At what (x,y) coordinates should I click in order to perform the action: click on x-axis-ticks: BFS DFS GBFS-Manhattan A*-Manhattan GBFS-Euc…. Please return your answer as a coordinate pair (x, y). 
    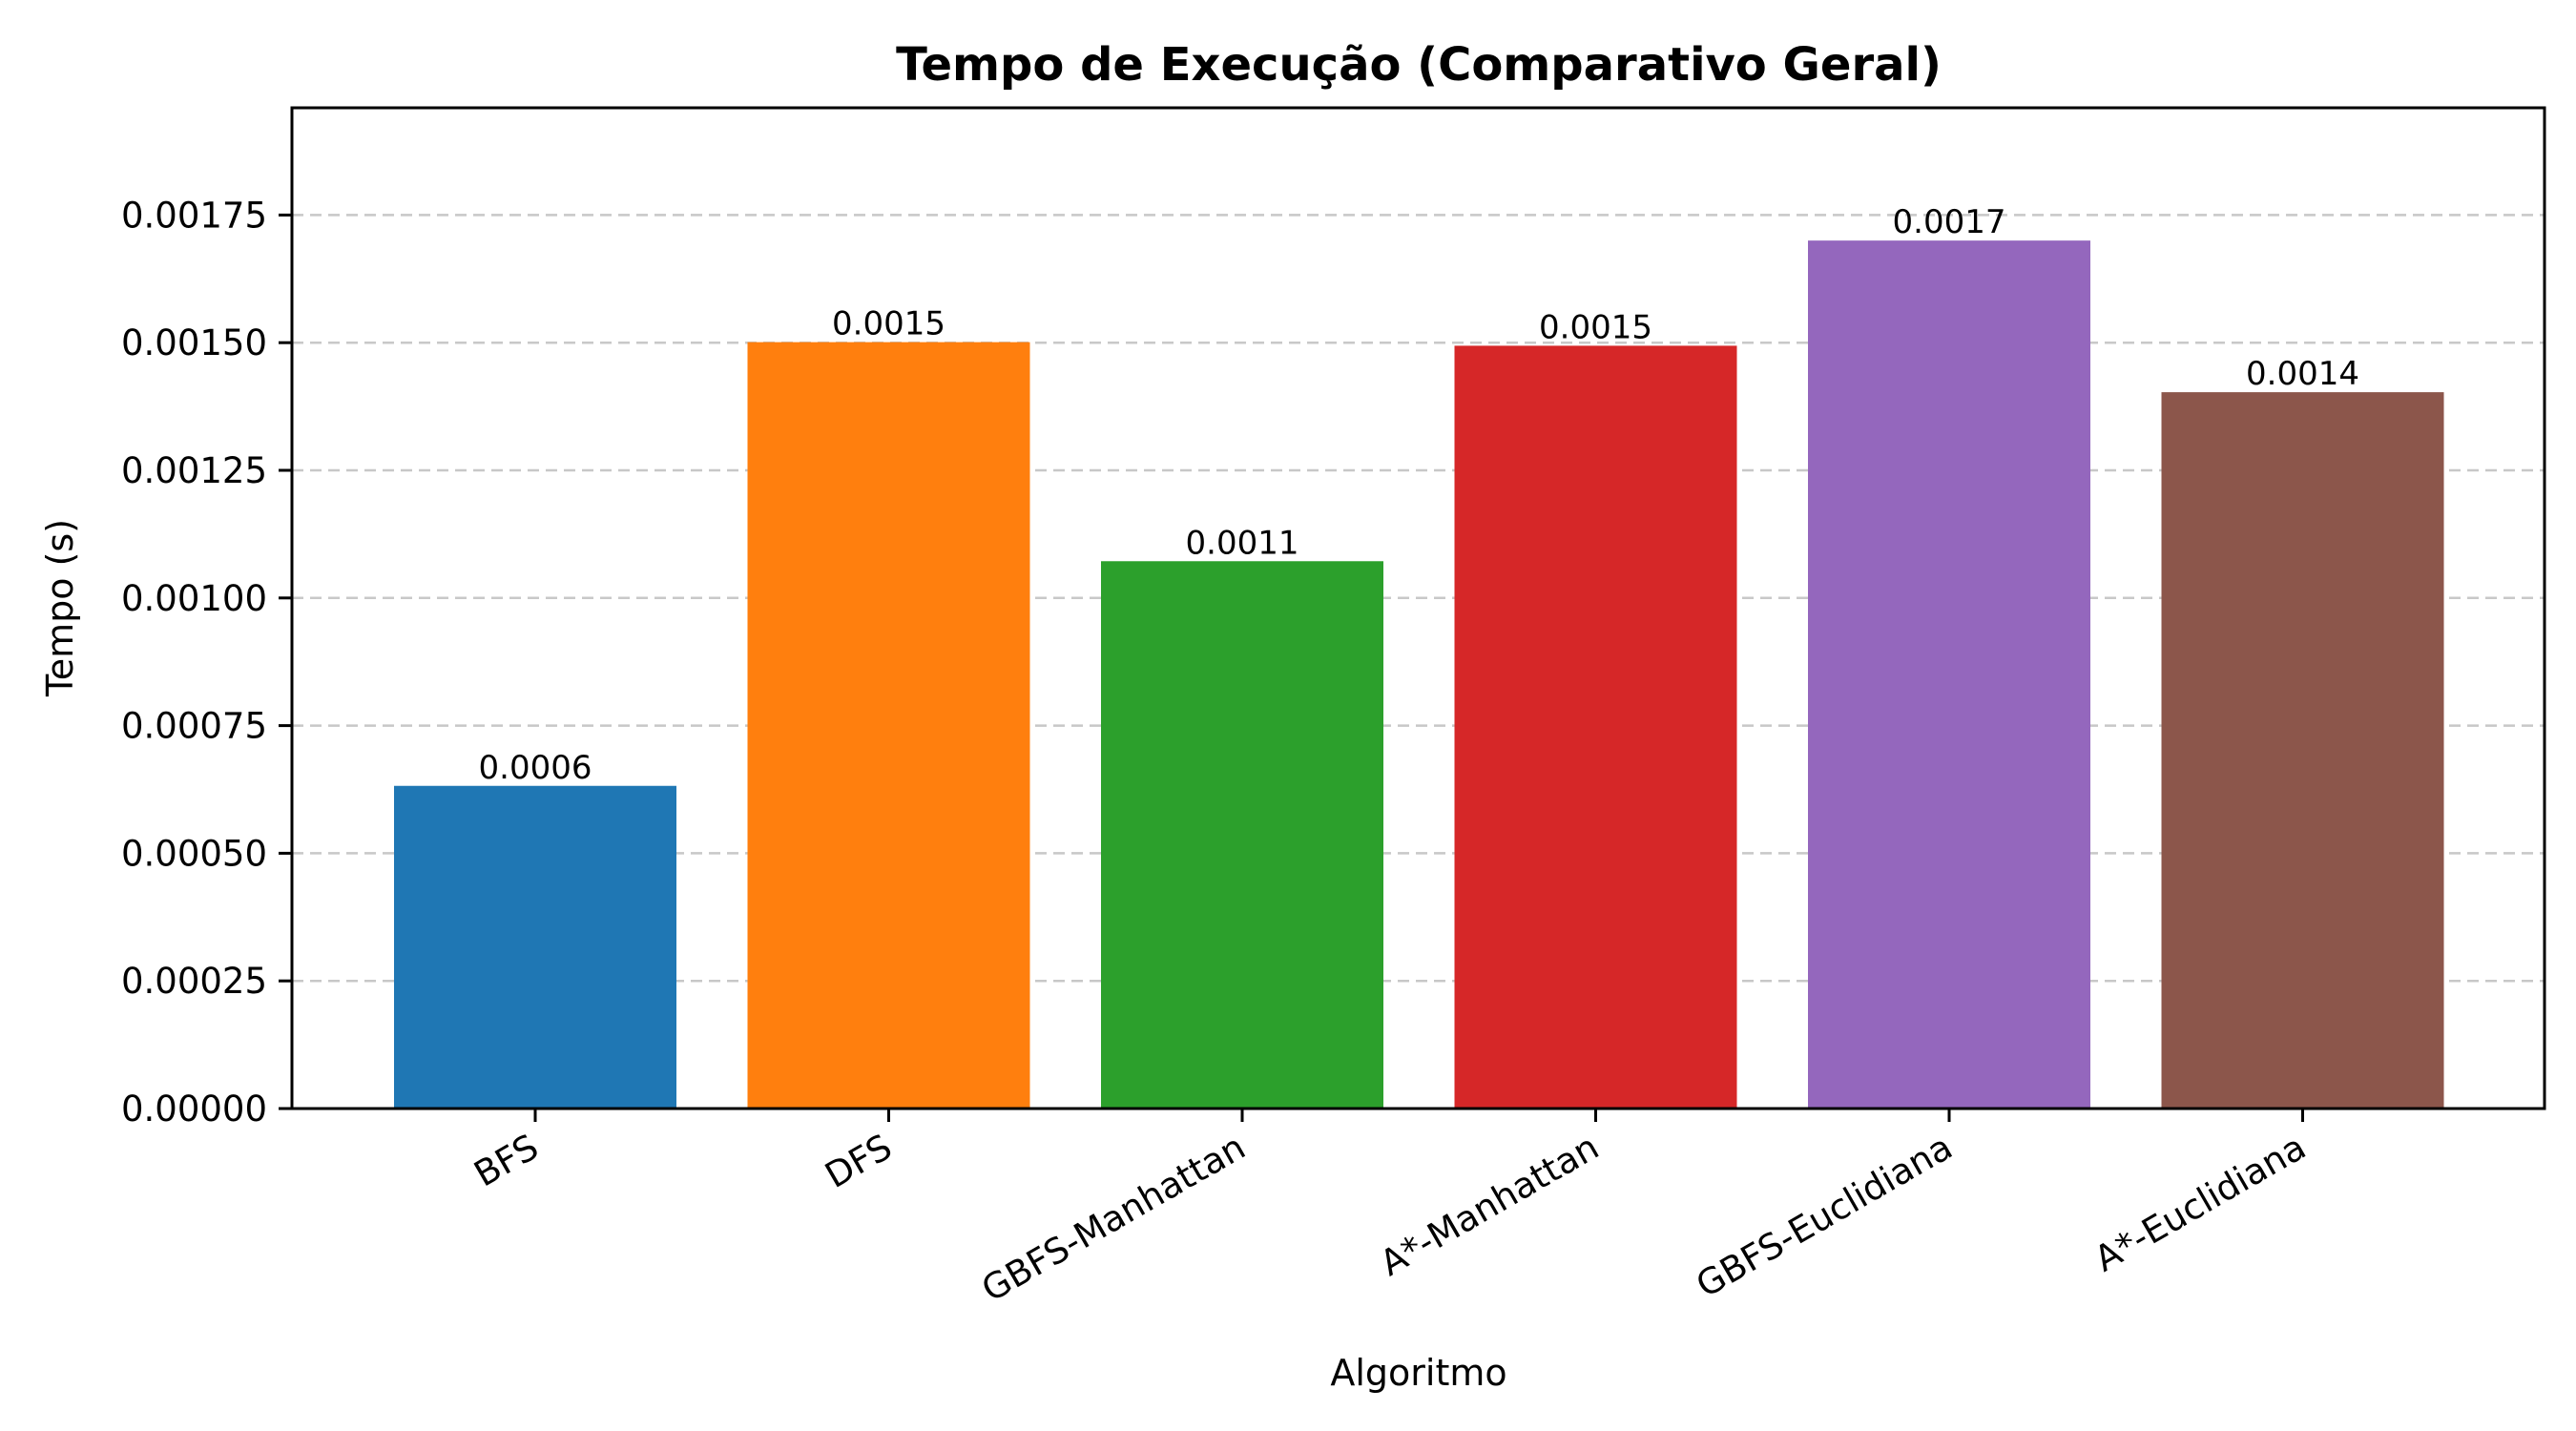
    Looking at the image, I should click on (1390, 1209).